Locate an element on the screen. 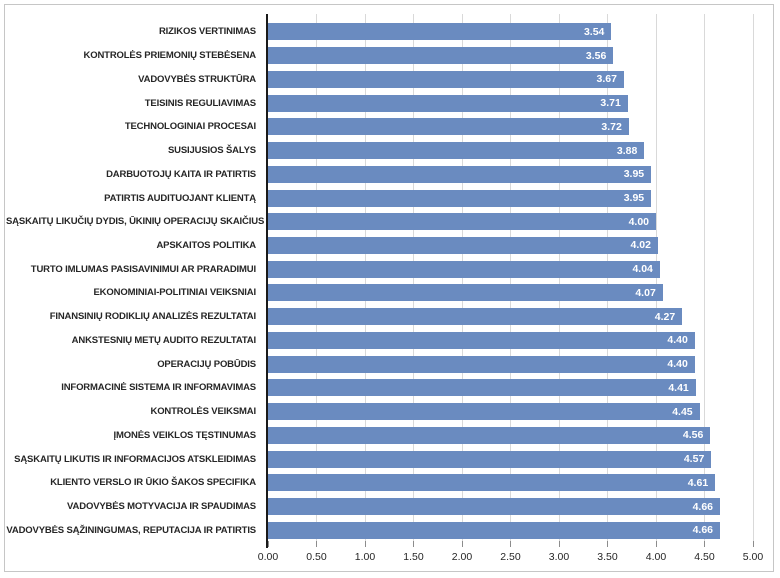  bar-row: KONTROLĖS VEIKSMAI 4.45 is located at coordinates (379, 412).